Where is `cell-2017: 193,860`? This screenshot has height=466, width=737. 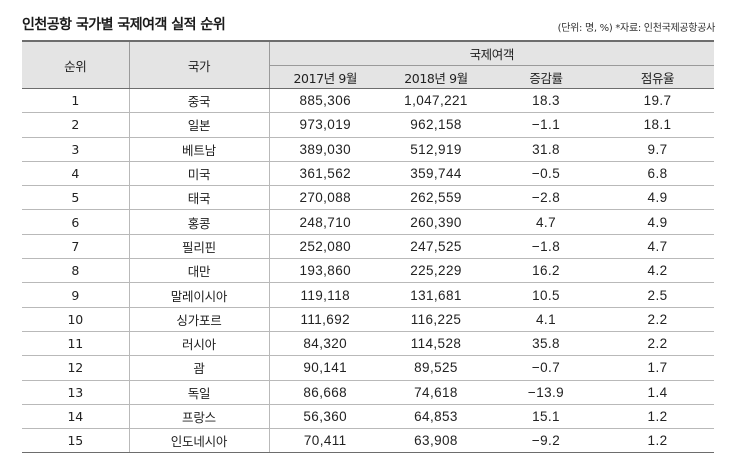 cell-2017: 193,860 is located at coordinates (324, 271).